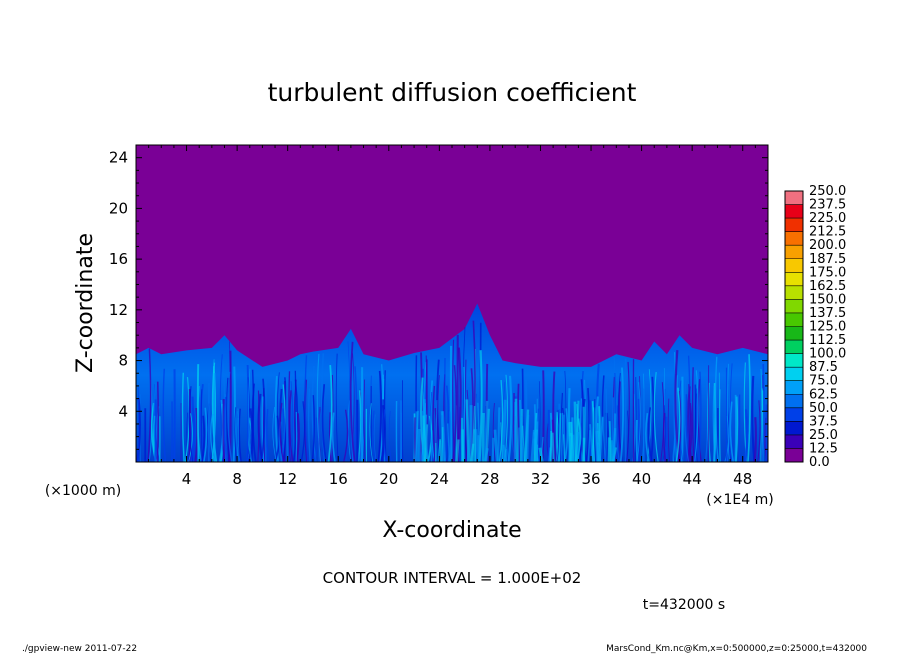 The height and width of the screenshot is (654, 904). I want to click on colorbar-label: 162.5, so click(827, 286).